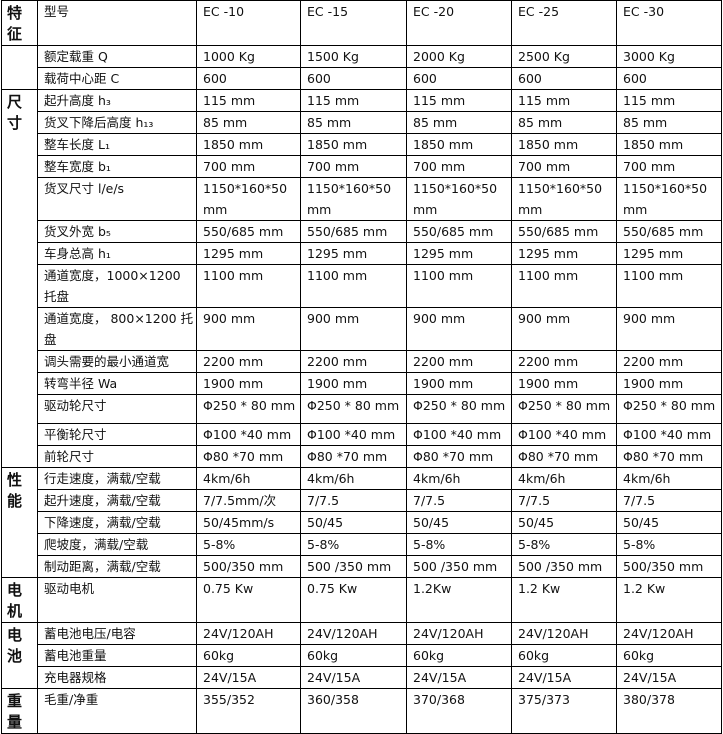 The width and height of the screenshot is (723, 734). I want to click on spec-label: 起升高度 h₃, so click(117, 100).